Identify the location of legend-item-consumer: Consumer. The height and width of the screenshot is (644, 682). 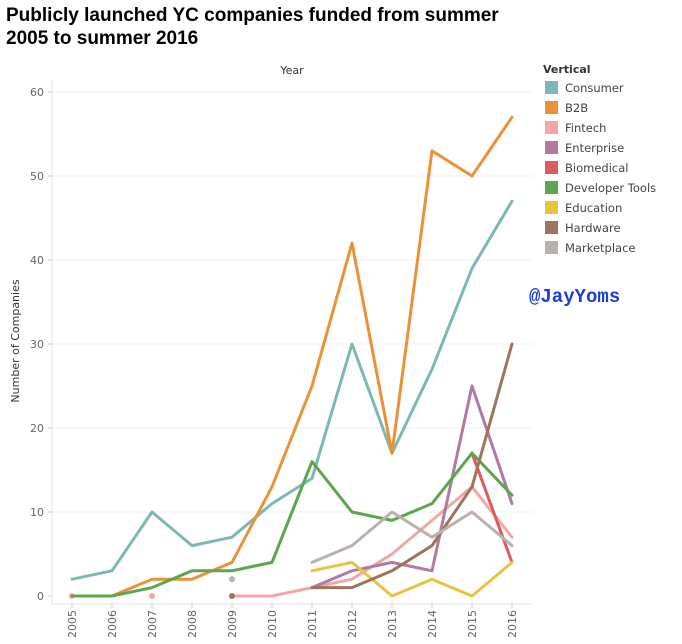
(584, 88).